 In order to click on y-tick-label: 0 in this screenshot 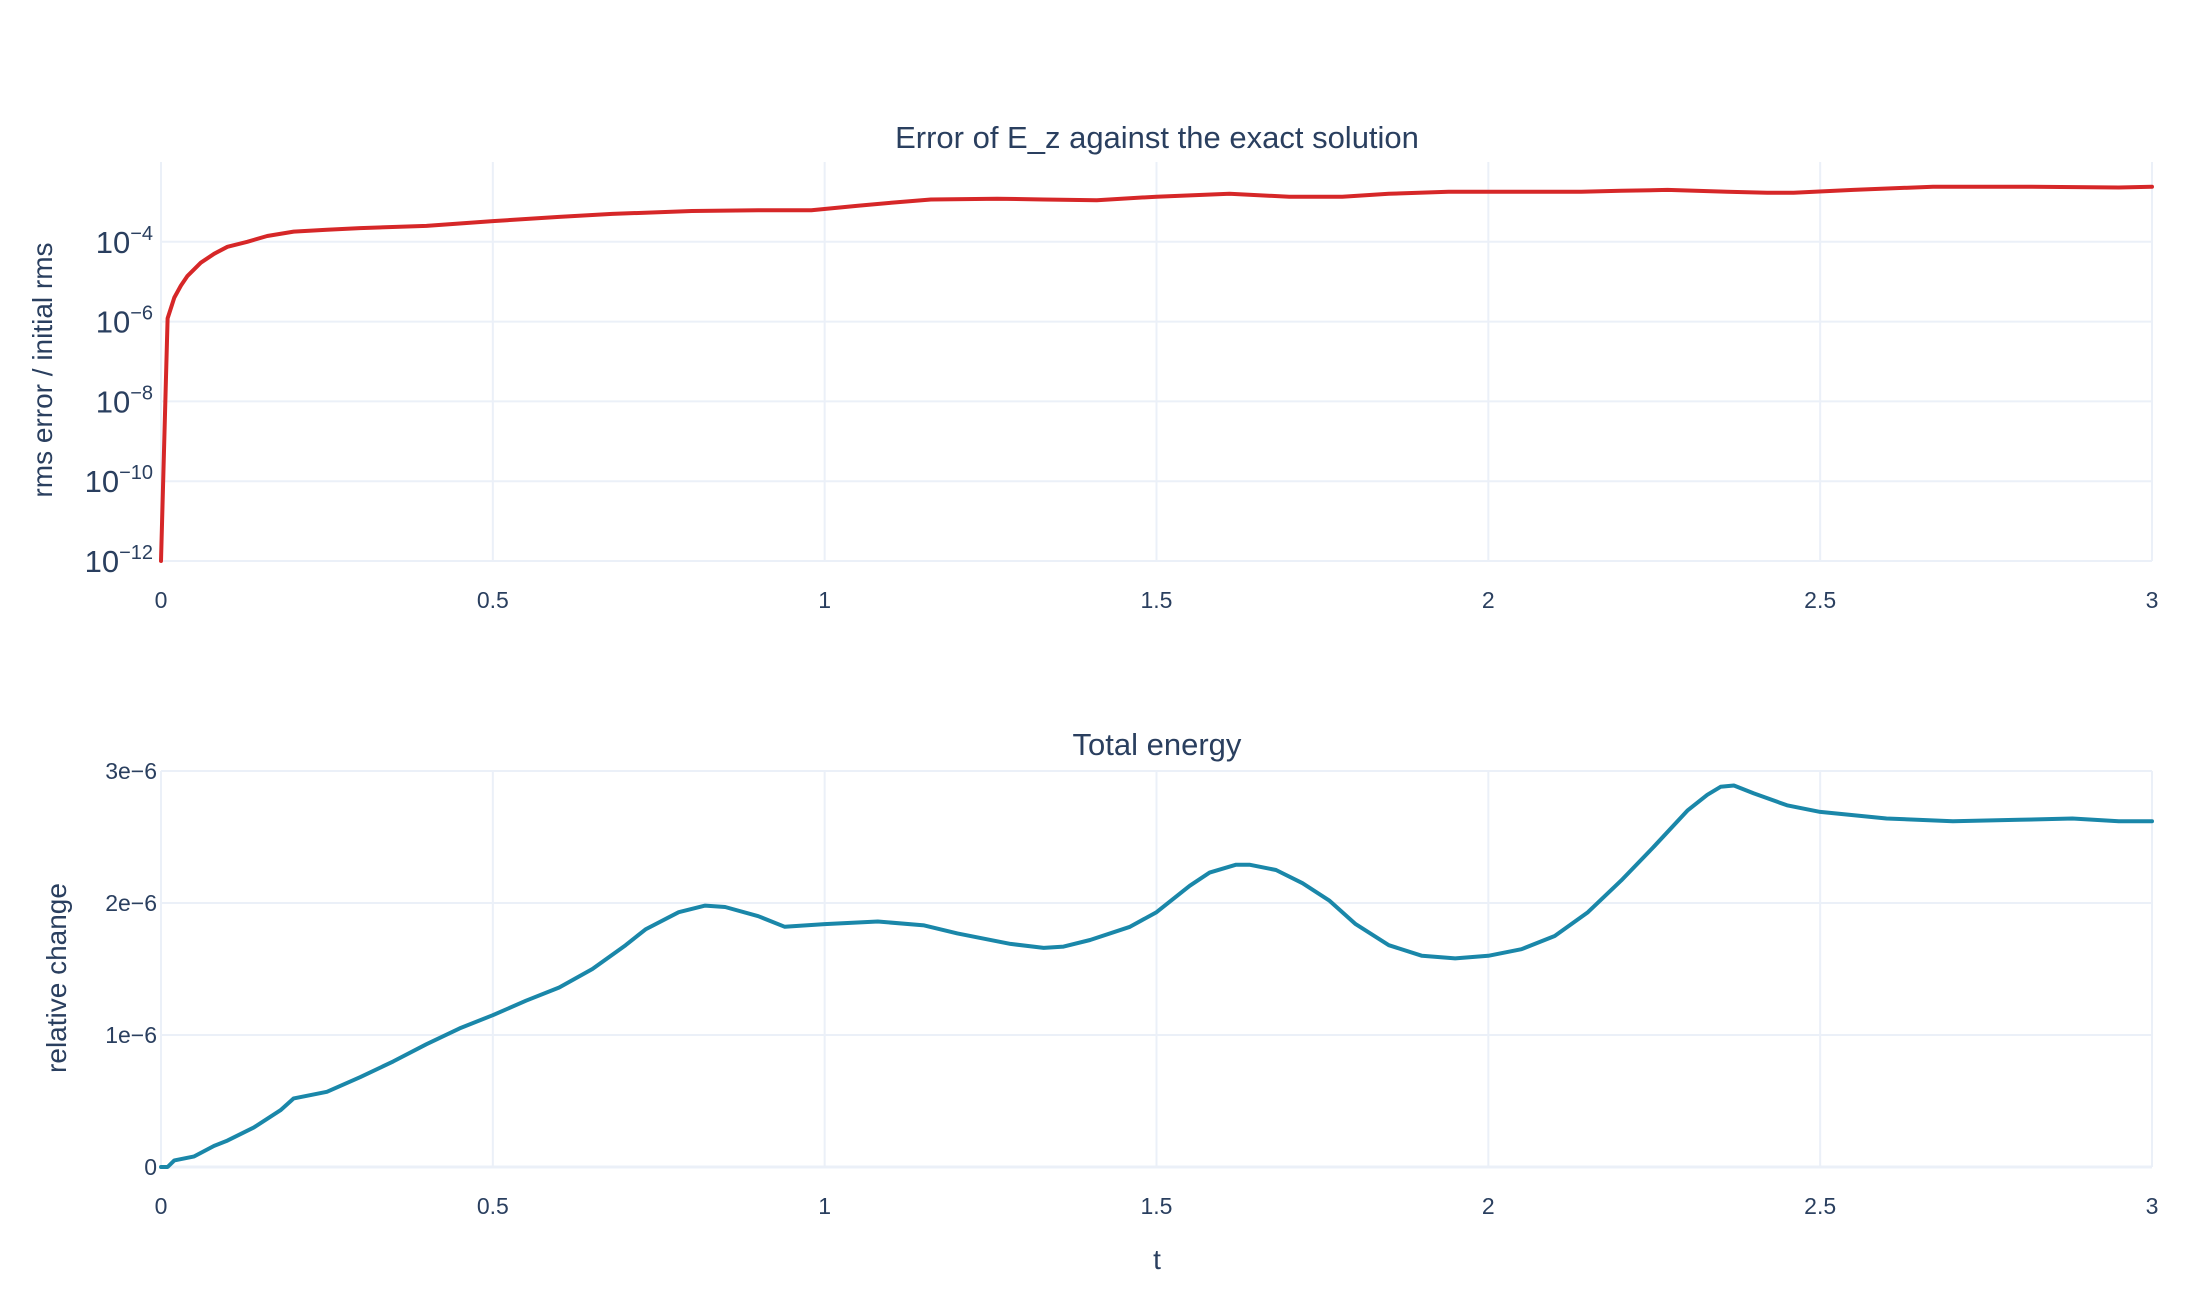, I will do `click(150, 1167)`.